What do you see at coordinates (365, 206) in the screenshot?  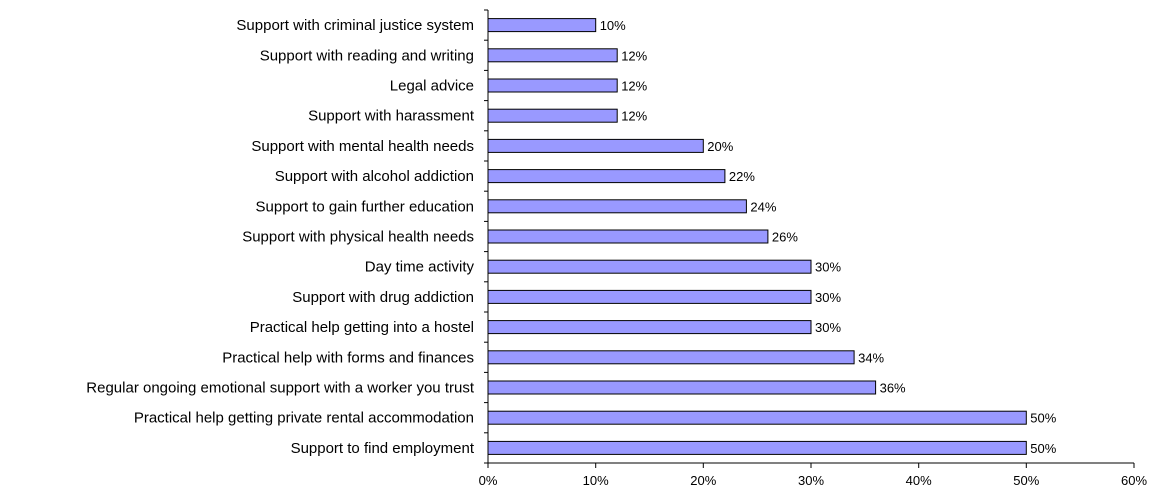 I see `category-label: Support to gain further education` at bounding box center [365, 206].